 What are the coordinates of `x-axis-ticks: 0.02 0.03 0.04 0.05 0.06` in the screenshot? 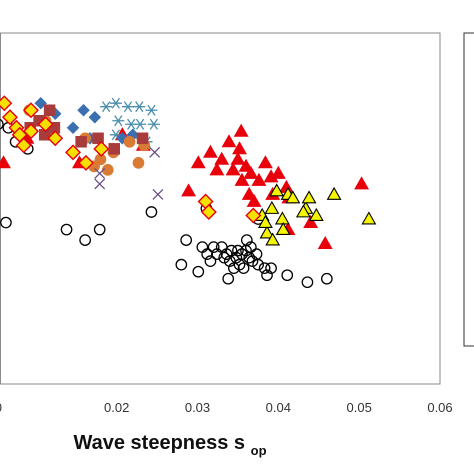 It's located at (278, 407).